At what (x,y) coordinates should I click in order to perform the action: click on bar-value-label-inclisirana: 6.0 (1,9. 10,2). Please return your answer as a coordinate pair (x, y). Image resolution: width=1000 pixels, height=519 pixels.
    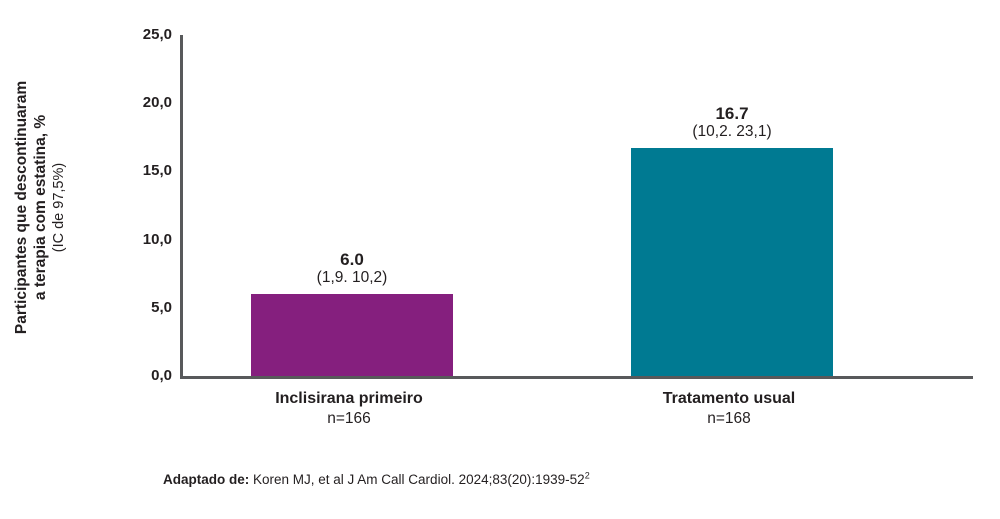
    Looking at the image, I should click on (352, 268).